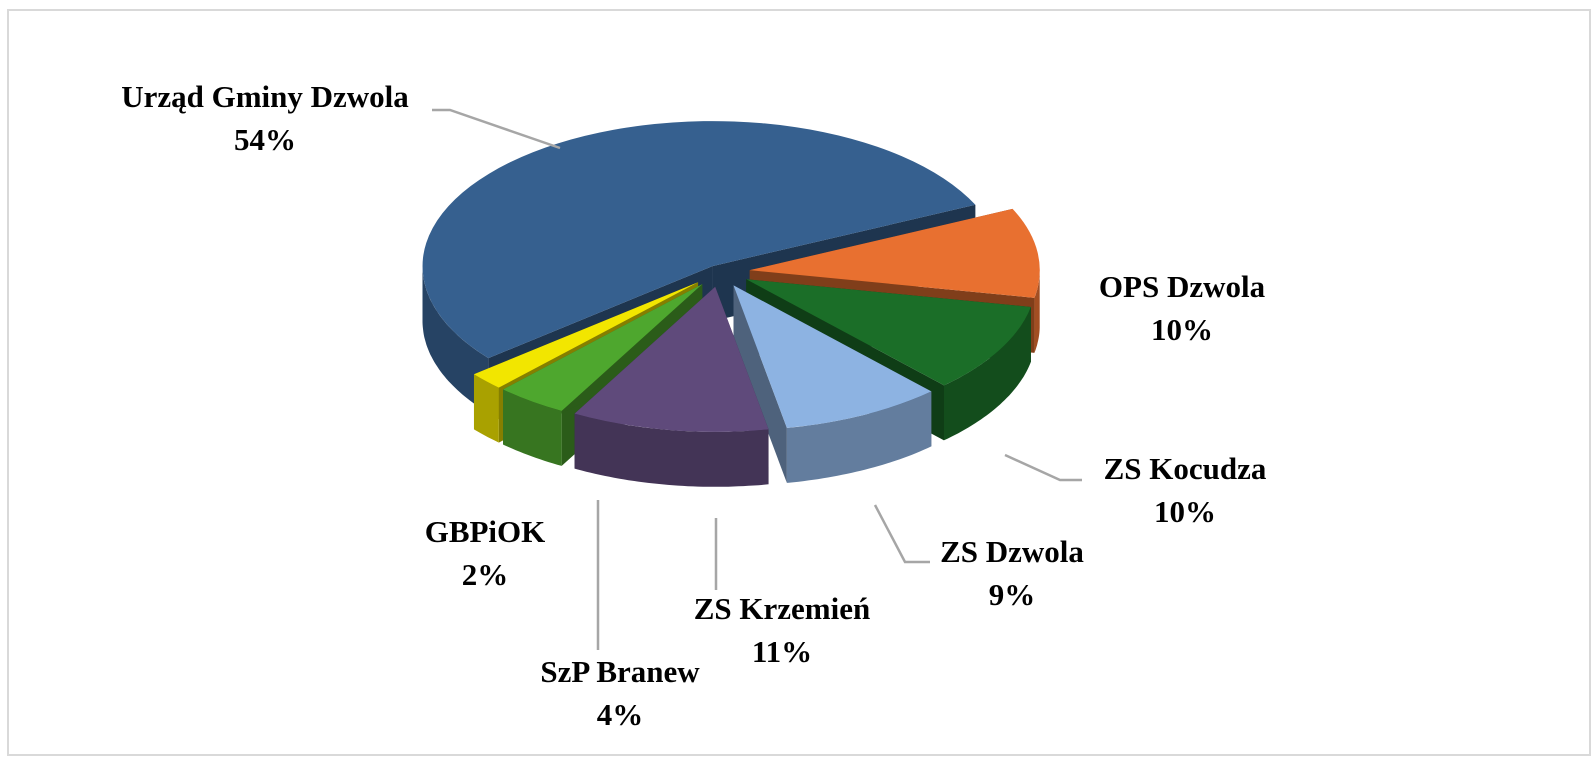 The height and width of the screenshot is (757, 1592). I want to click on slice-side, so click(760, 384).